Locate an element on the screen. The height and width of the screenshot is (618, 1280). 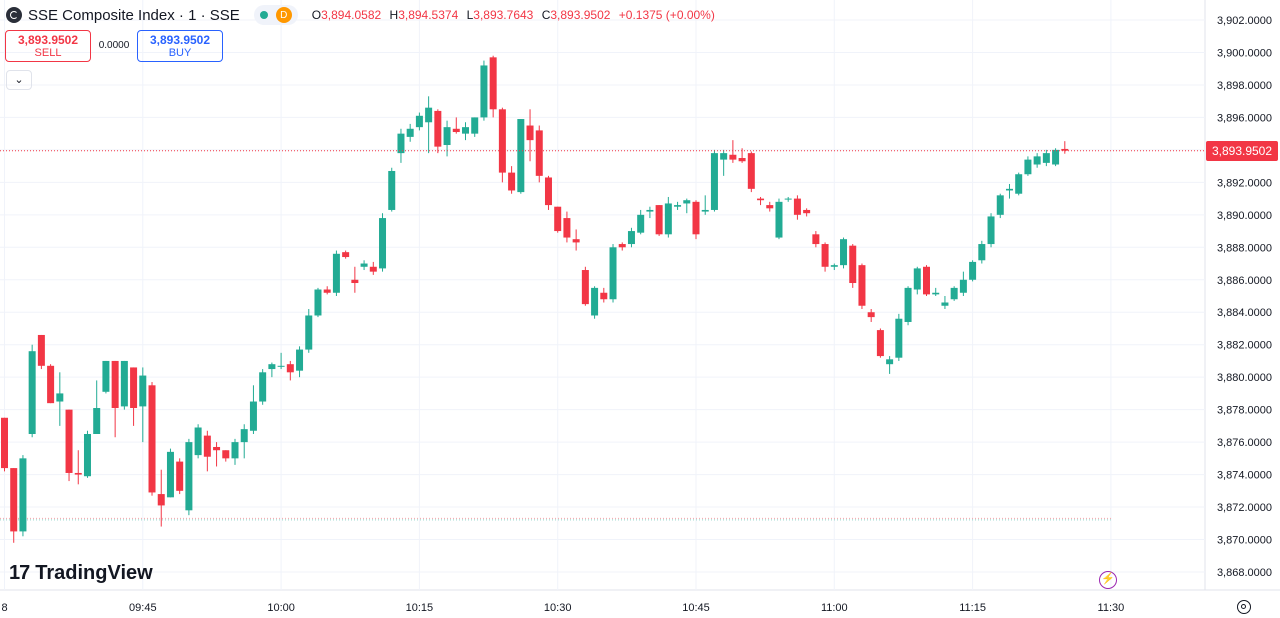
open-value: 3,894.0582 is located at coordinates (351, 15).